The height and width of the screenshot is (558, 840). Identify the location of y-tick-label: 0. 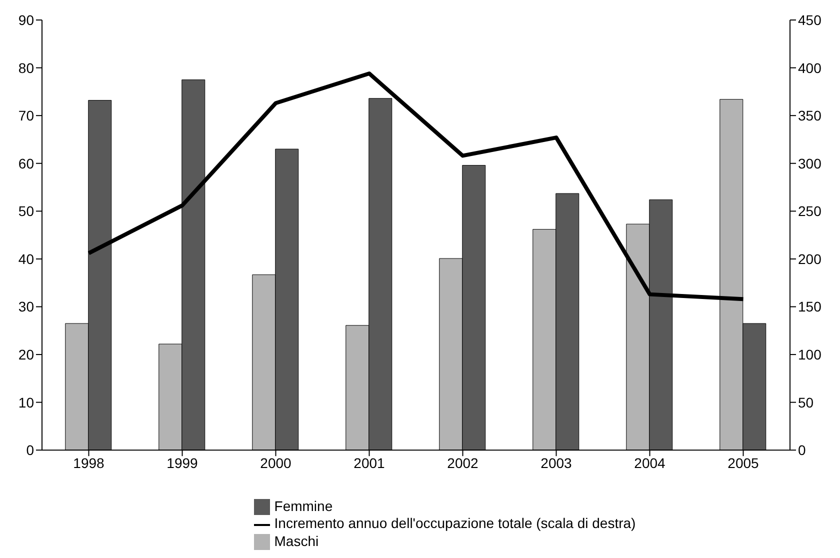
(30, 450).